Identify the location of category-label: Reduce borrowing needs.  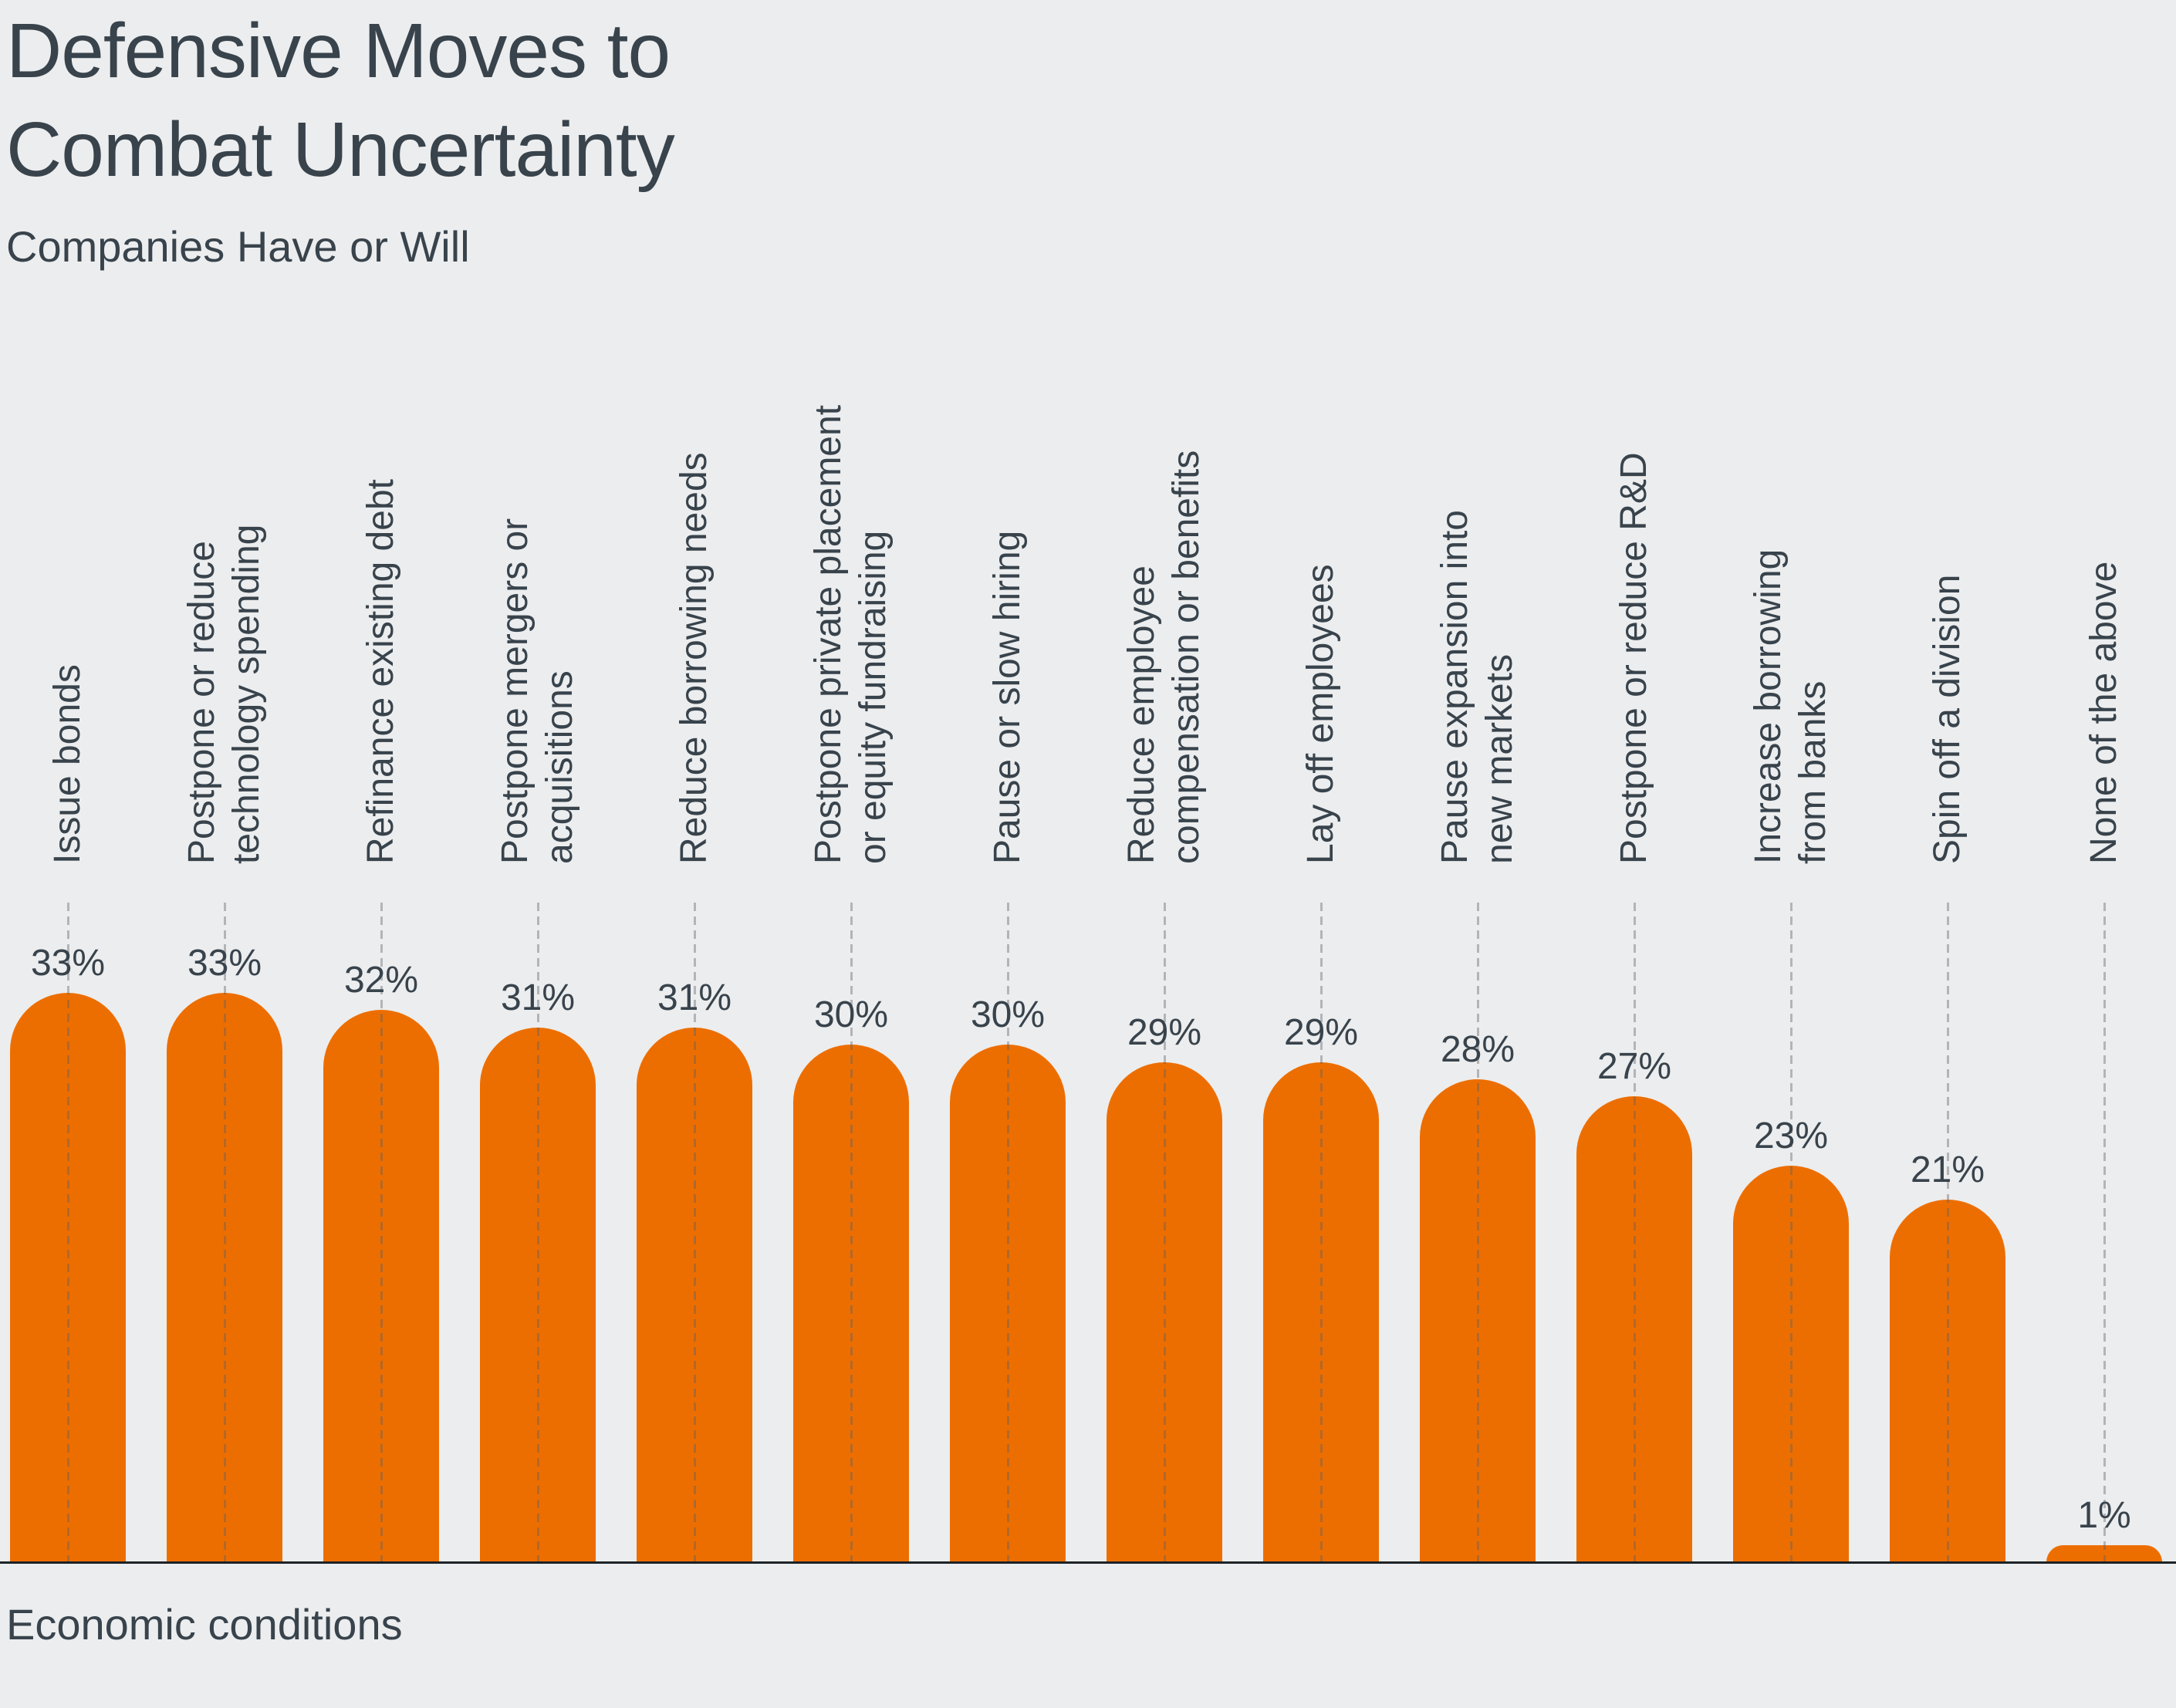
(694, 658).